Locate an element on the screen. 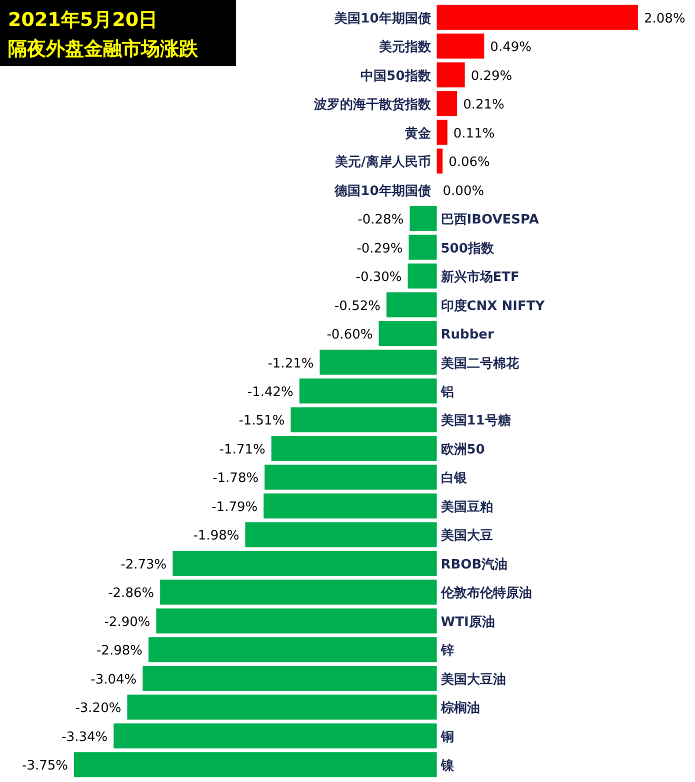 Image resolution: width=695 pixels, height=782 pixels. data-label: -3.04% is located at coordinates (113, 680).